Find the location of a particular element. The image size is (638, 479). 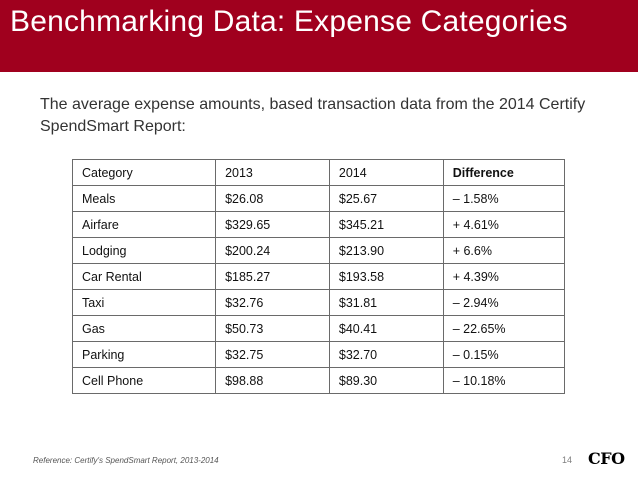

cell-2013: $32.75 is located at coordinates (272, 354).